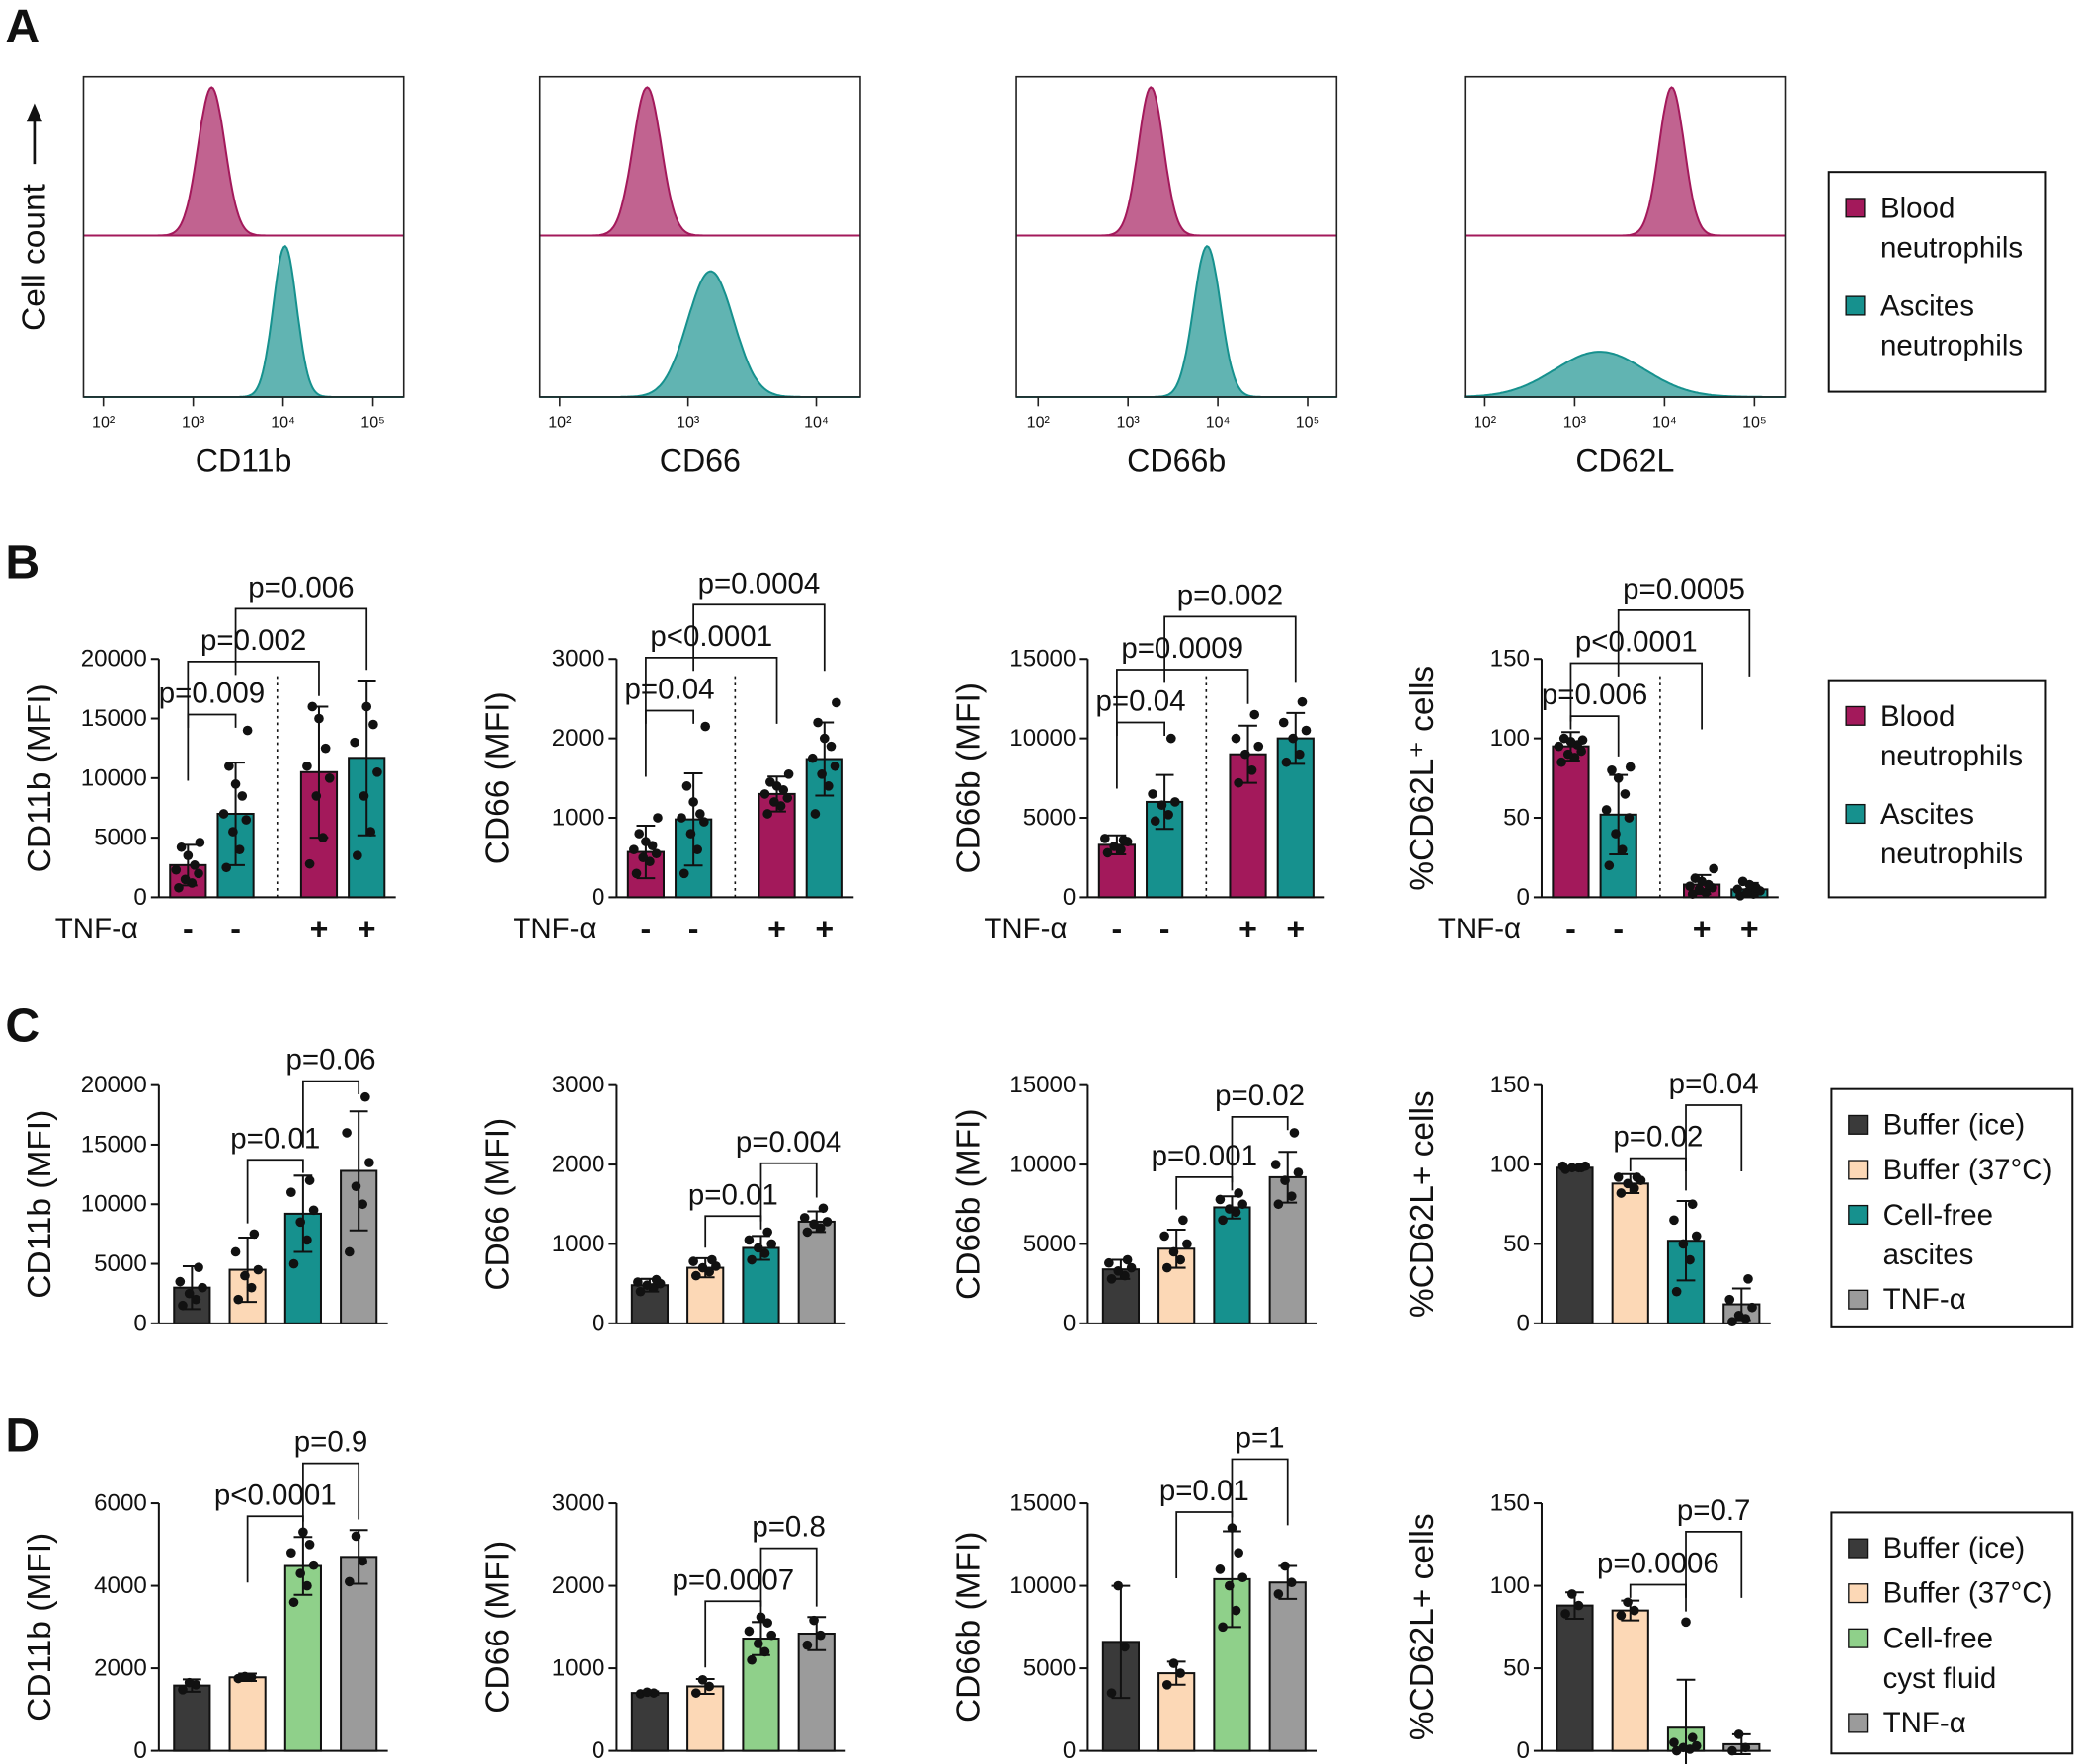  Describe the element at coordinates (1684, 589) in the screenshot. I see `p-value: p=0.0005` at that location.